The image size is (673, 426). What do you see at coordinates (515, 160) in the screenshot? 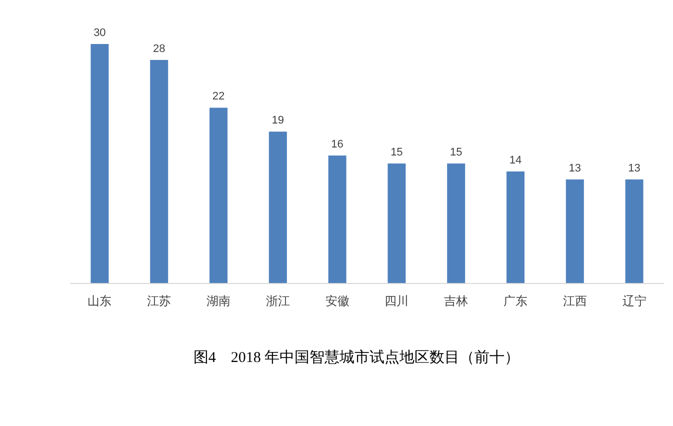
I see `data-label: 14` at bounding box center [515, 160].